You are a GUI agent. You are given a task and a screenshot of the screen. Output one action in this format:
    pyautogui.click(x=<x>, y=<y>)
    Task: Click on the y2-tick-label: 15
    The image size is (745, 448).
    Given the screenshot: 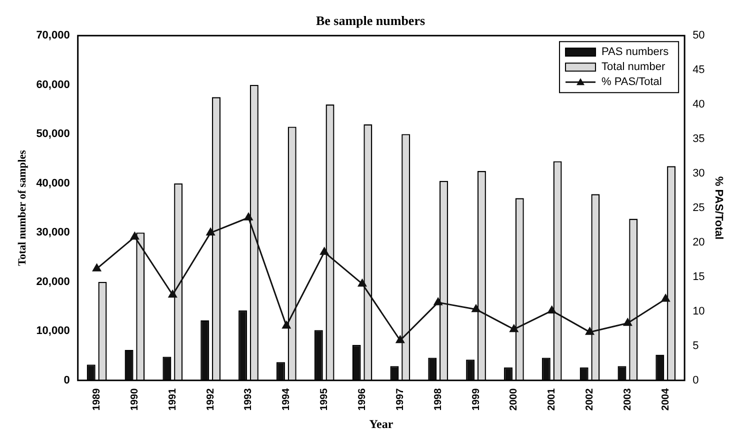 What is the action you would take?
    pyautogui.click(x=698, y=276)
    